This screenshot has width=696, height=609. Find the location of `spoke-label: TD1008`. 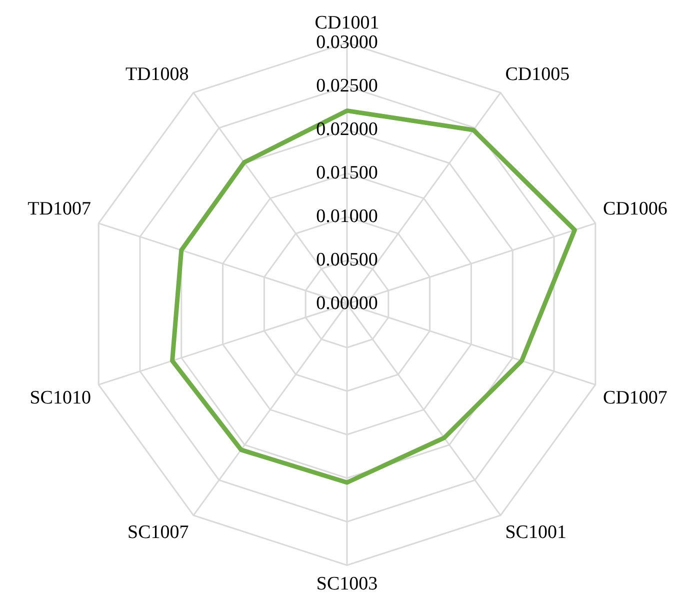

spoke-label: TD1008 is located at coordinates (157, 74).